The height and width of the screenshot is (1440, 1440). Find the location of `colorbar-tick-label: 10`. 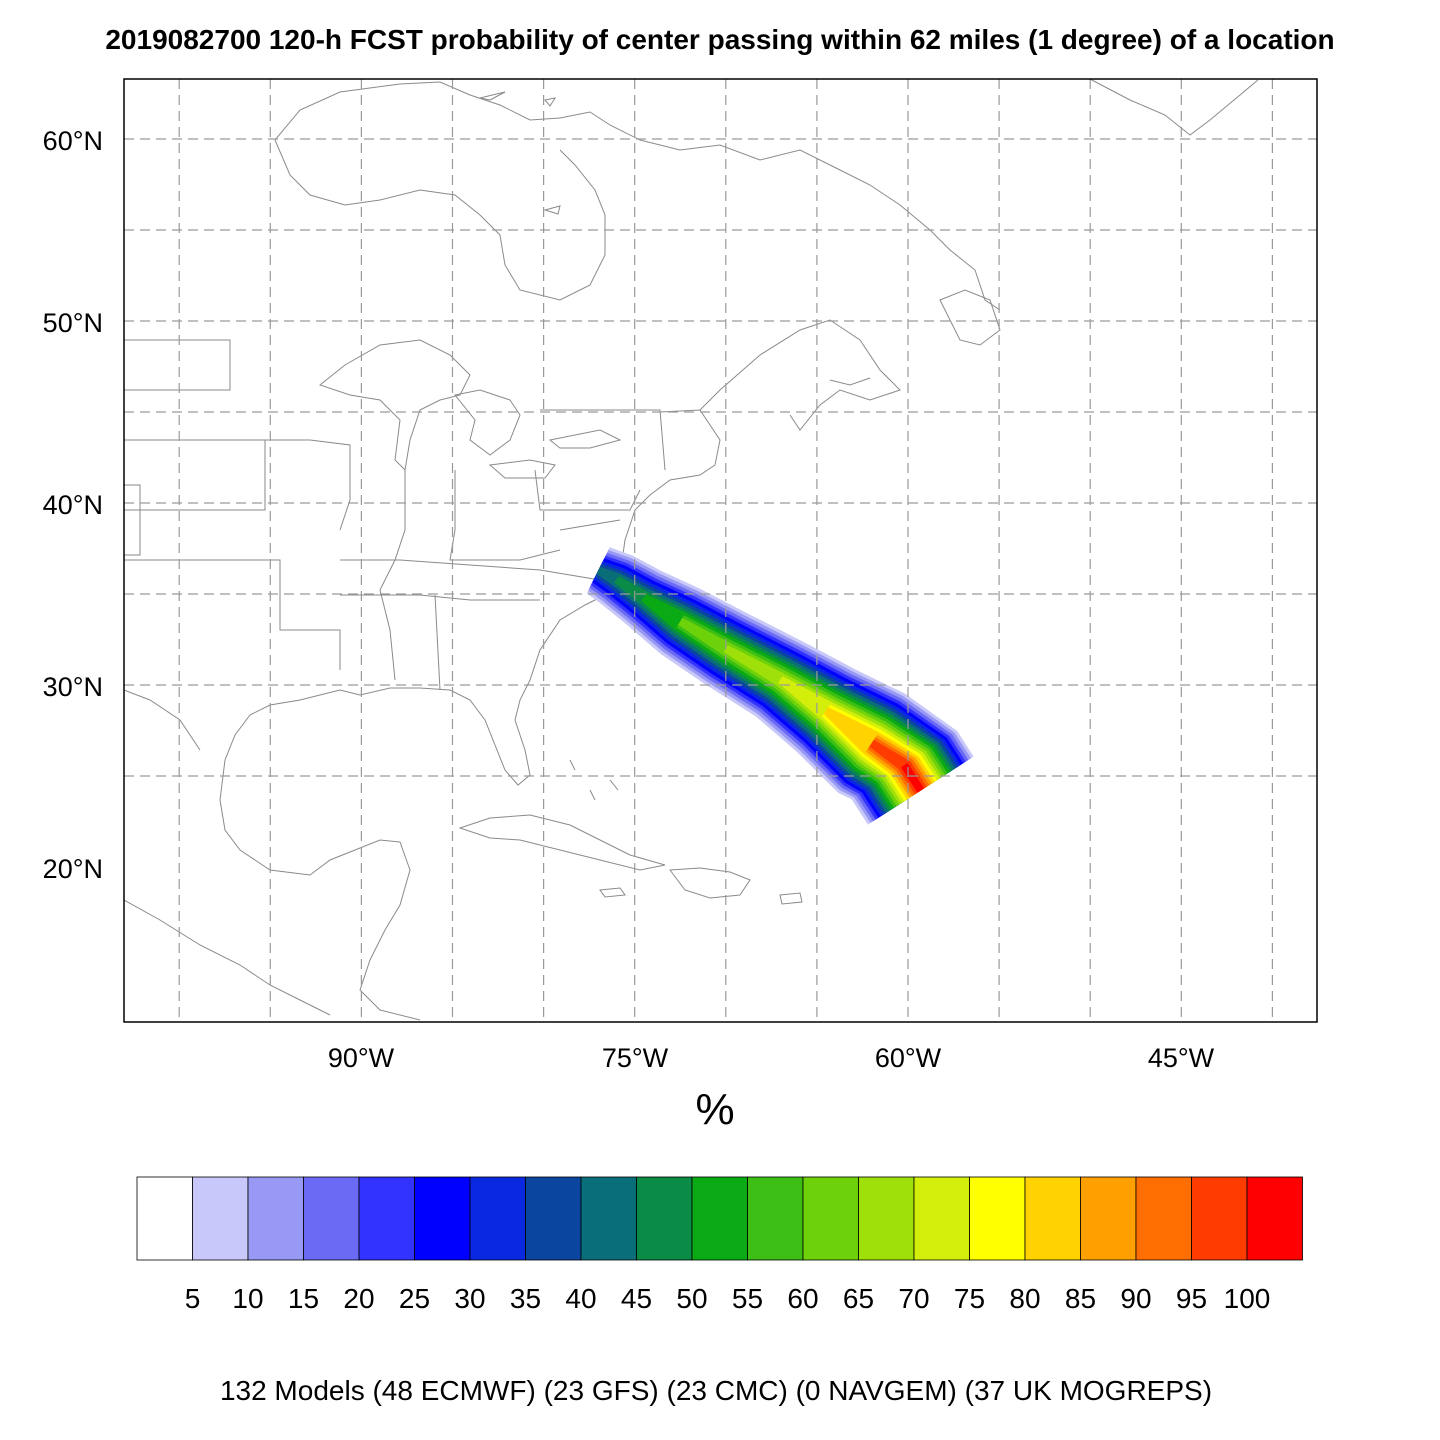

colorbar-tick-label: 10 is located at coordinates (247, 1298).